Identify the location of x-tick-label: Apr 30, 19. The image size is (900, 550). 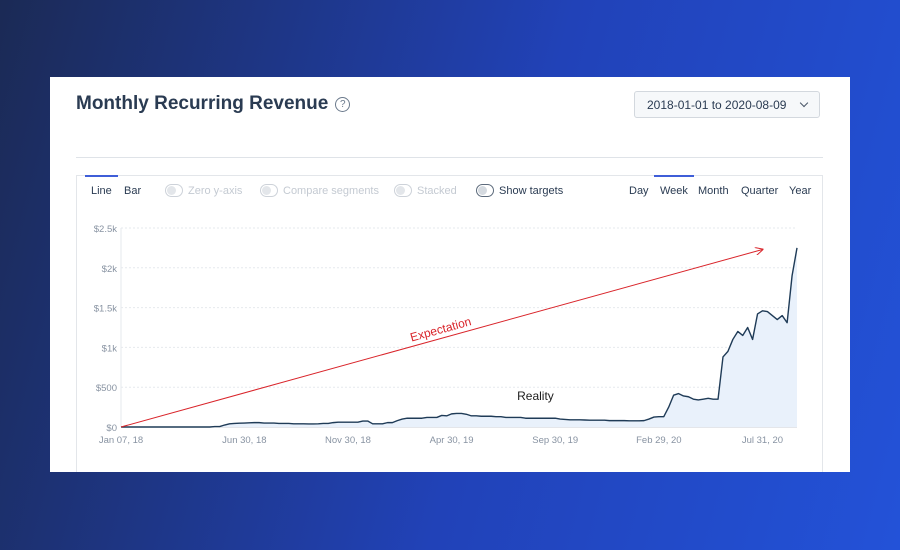
(452, 440).